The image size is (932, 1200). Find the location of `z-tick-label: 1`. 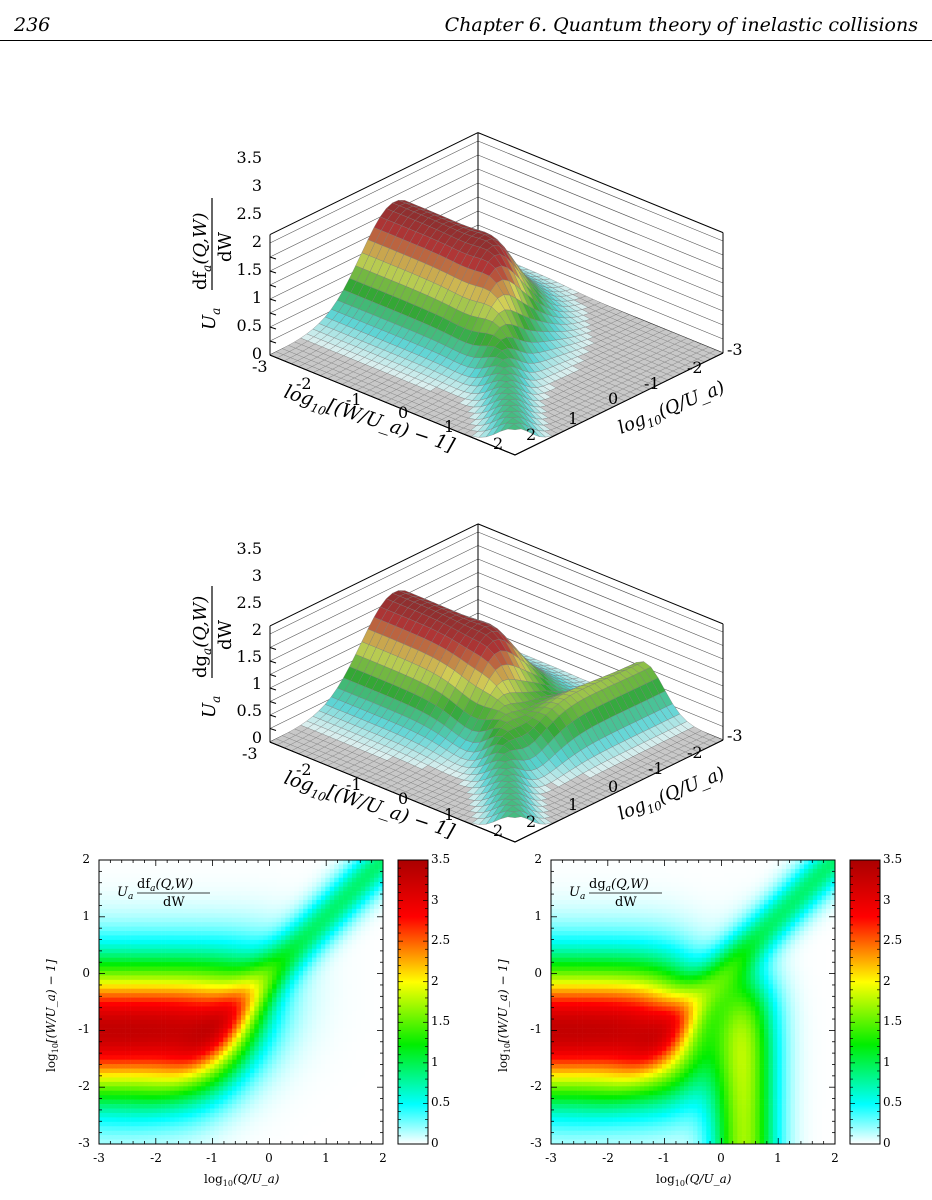

z-tick-label: 1 is located at coordinates (257, 297).